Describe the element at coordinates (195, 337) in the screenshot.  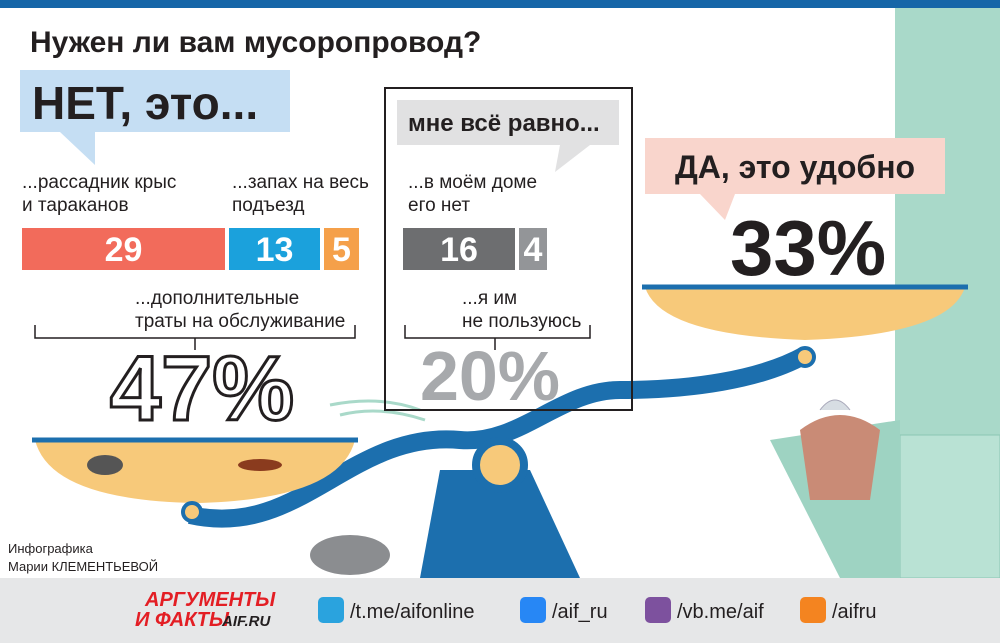
I see `no-bracket` at that location.